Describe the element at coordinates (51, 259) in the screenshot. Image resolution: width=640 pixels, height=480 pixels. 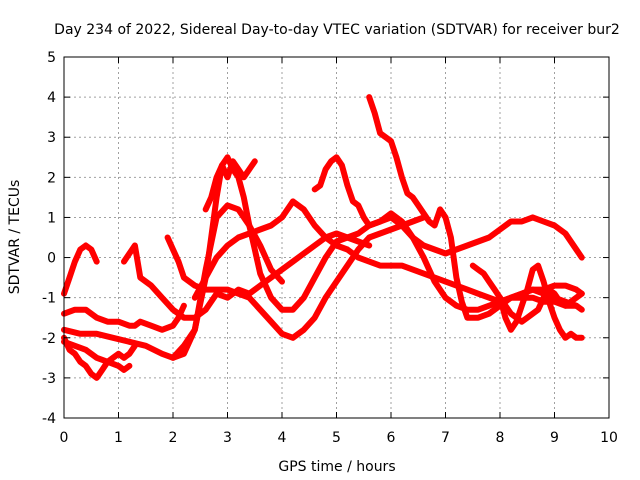
I see `y-tick-label: 0` at that location.